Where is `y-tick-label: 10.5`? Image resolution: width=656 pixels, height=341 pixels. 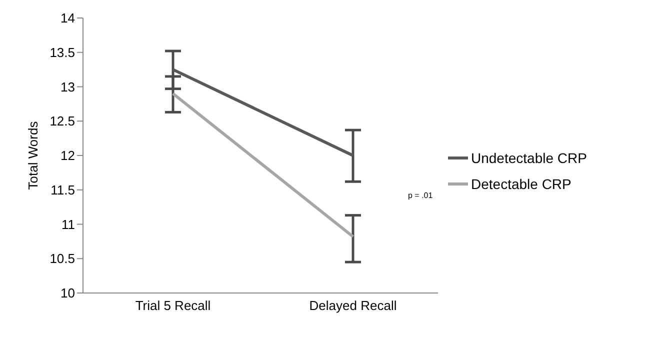 y-tick-label: 10.5 is located at coordinates (62, 258).